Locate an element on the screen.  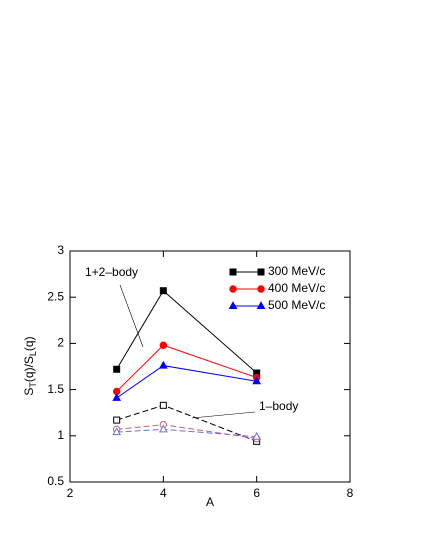
annotation: 1–body is located at coordinates (278, 406).